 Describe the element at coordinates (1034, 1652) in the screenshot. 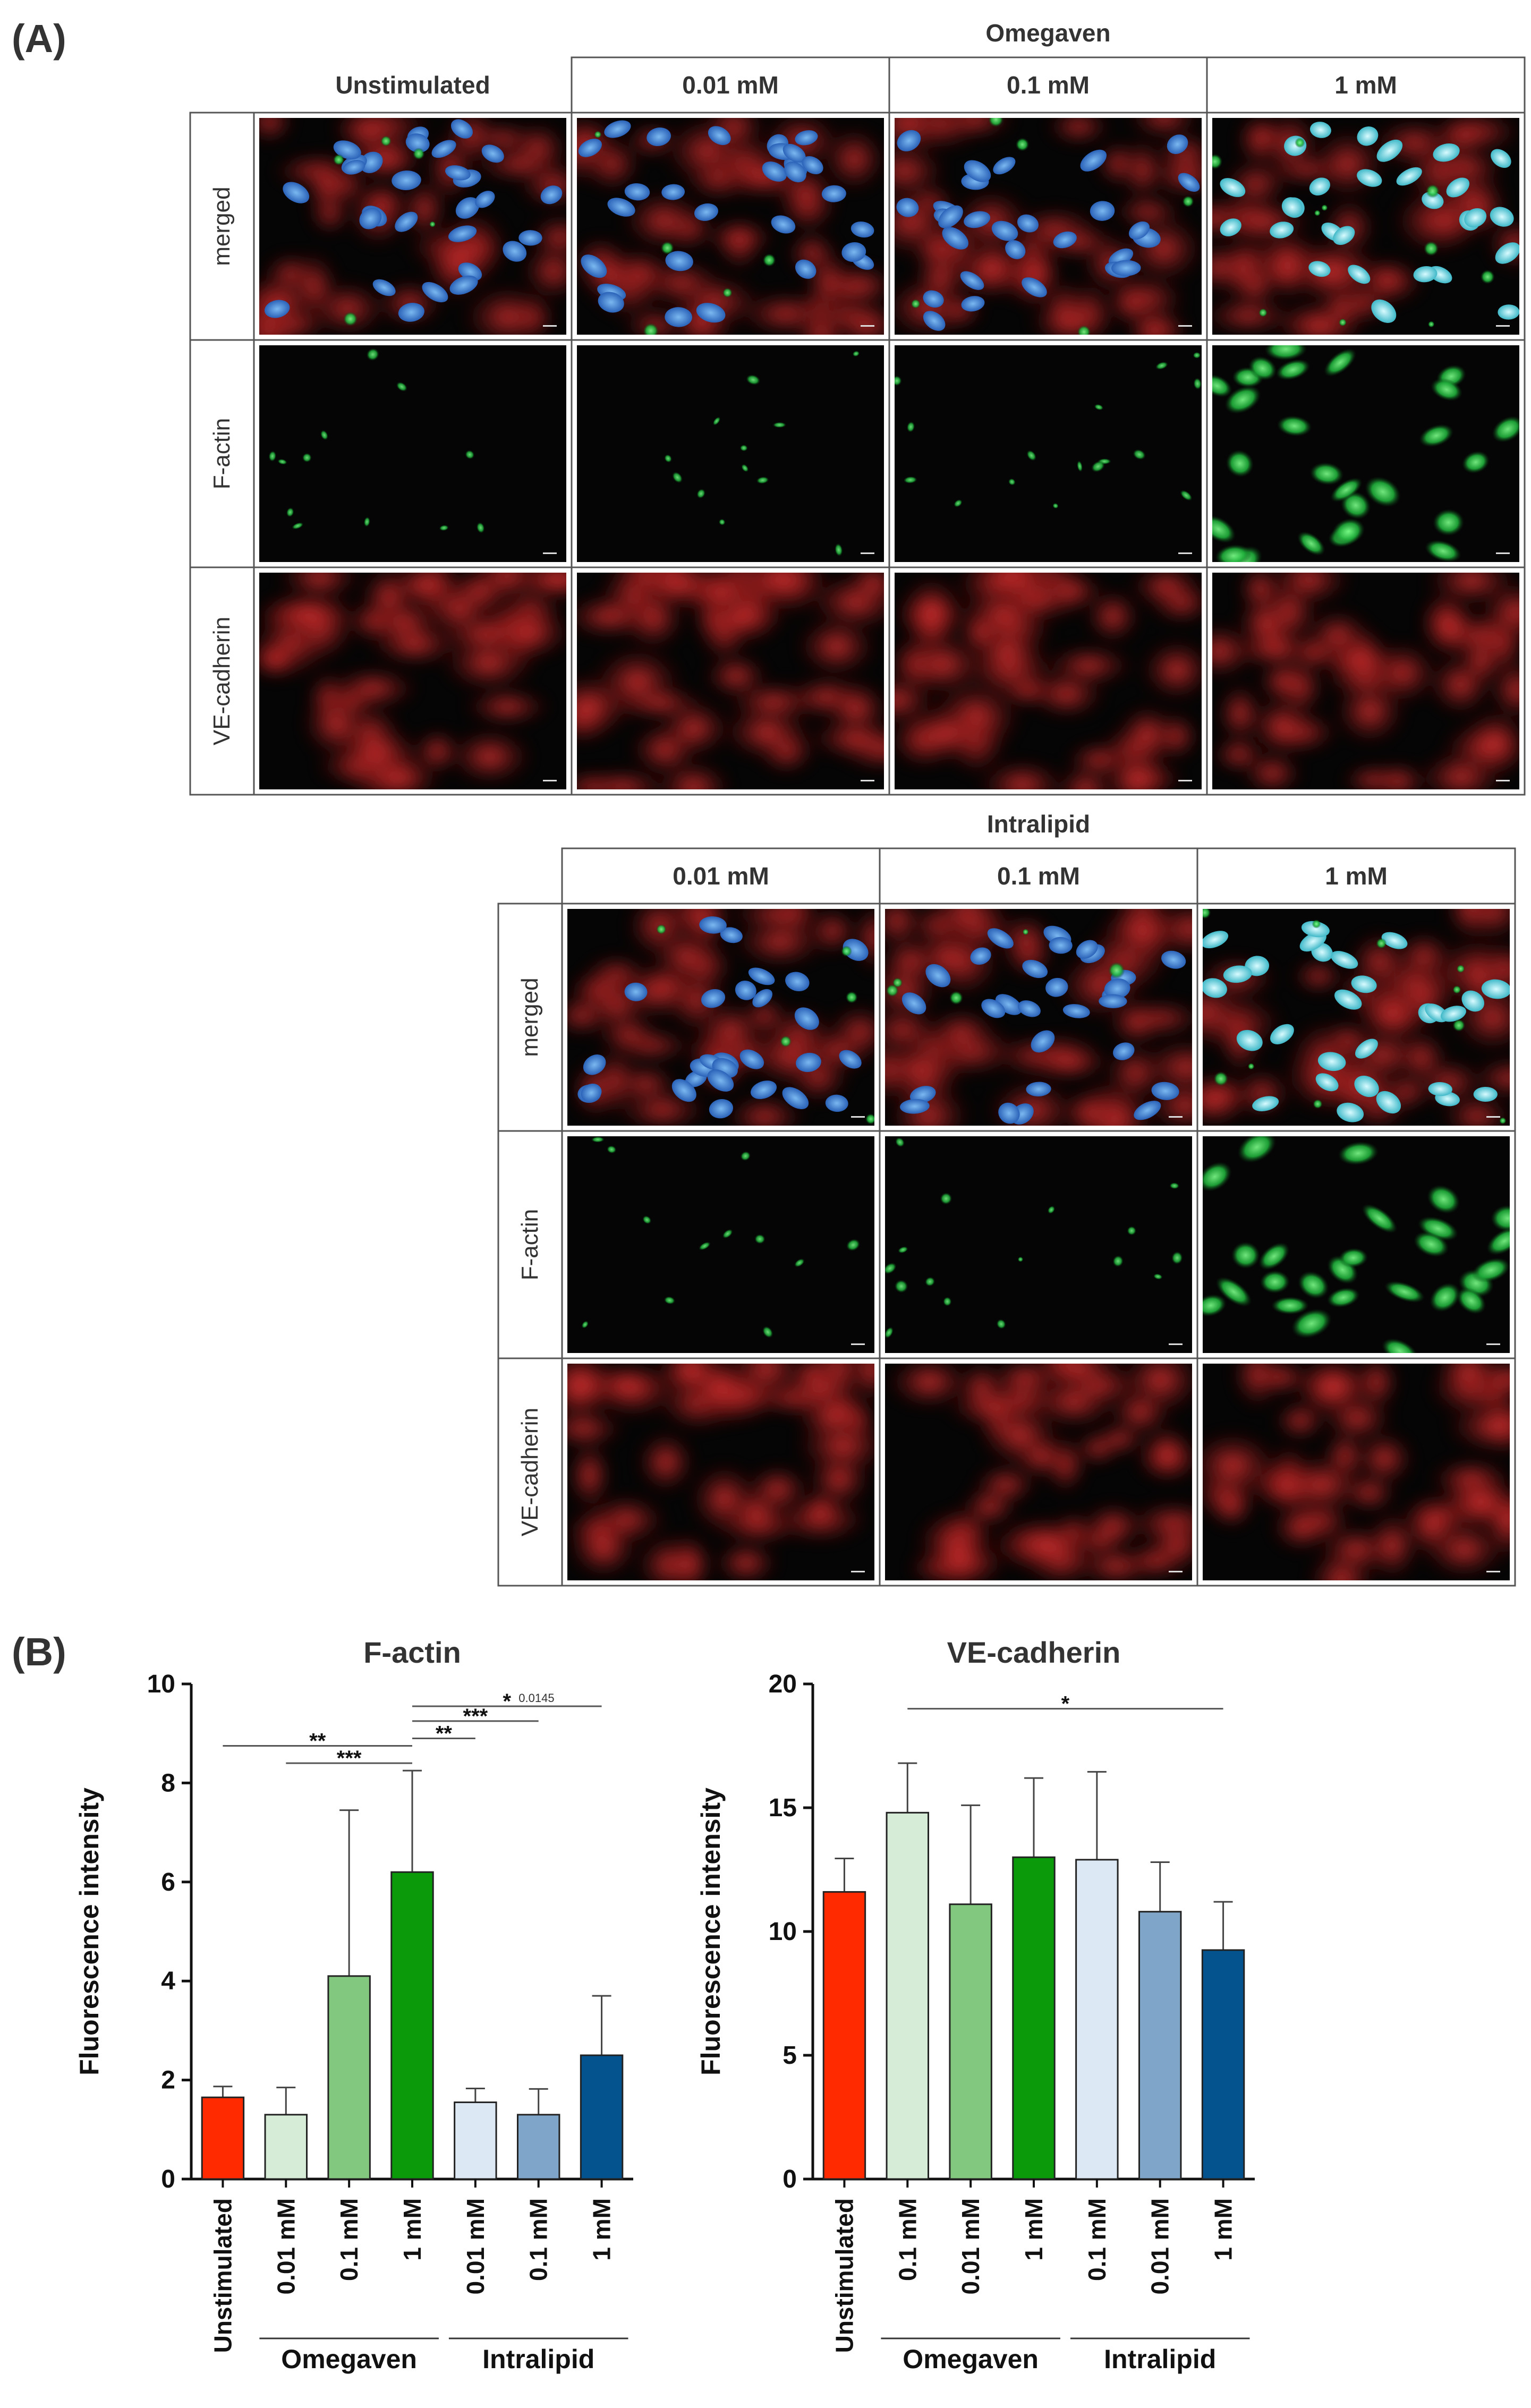

I see `chart-title: VE-cadherin` at that location.